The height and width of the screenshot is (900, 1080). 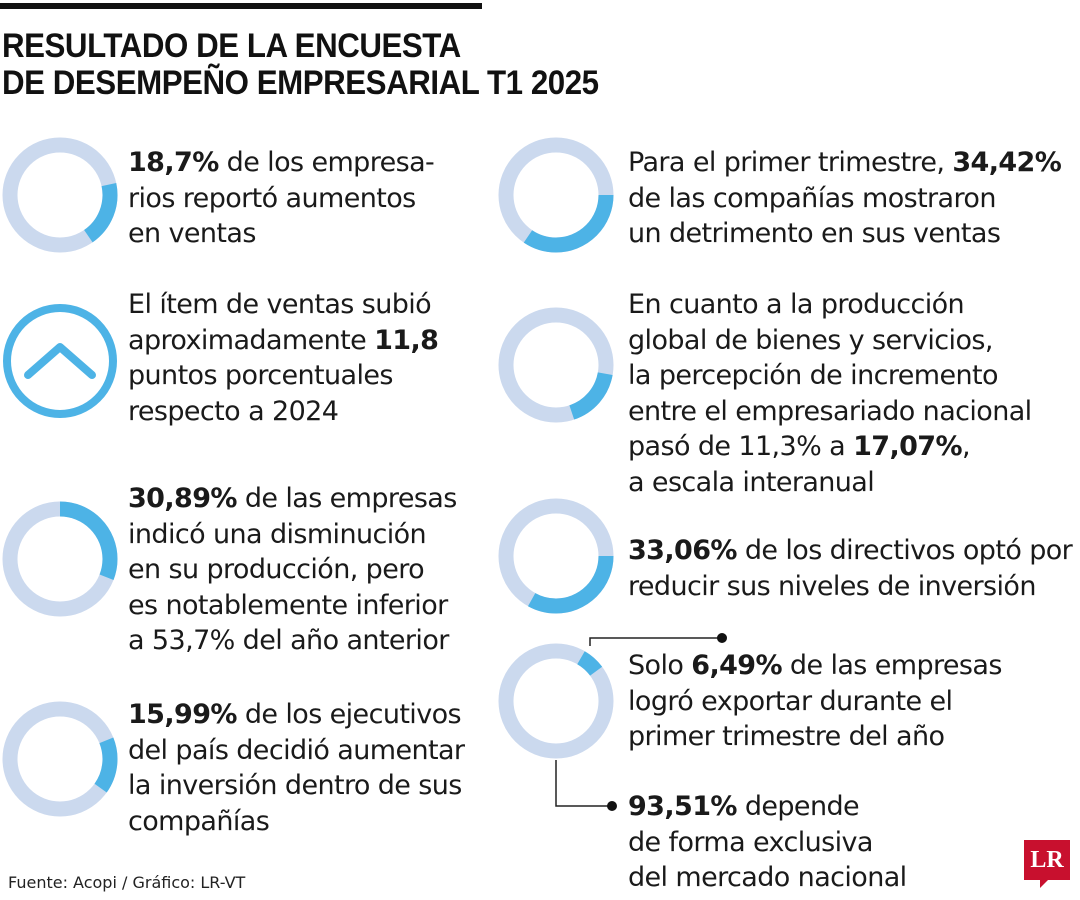 I want to click on text-line: del mercado nacional, so click(x=767, y=878).